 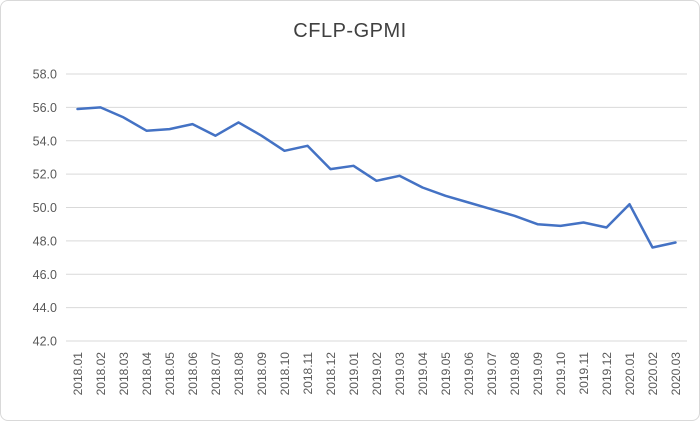 What do you see at coordinates (423, 374) in the screenshot?
I see `x-tick-label: 2019.04` at bounding box center [423, 374].